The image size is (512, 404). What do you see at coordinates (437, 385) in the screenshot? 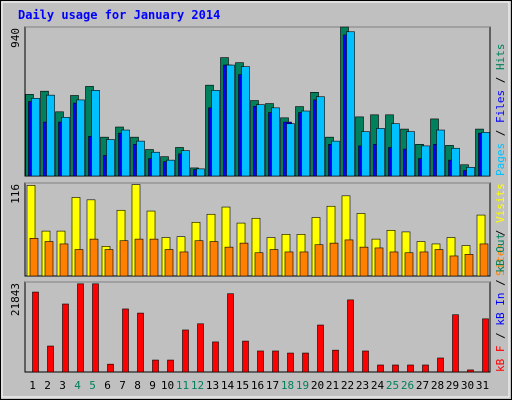
I see `x-tick-label: 28` at bounding box center [437, 385].